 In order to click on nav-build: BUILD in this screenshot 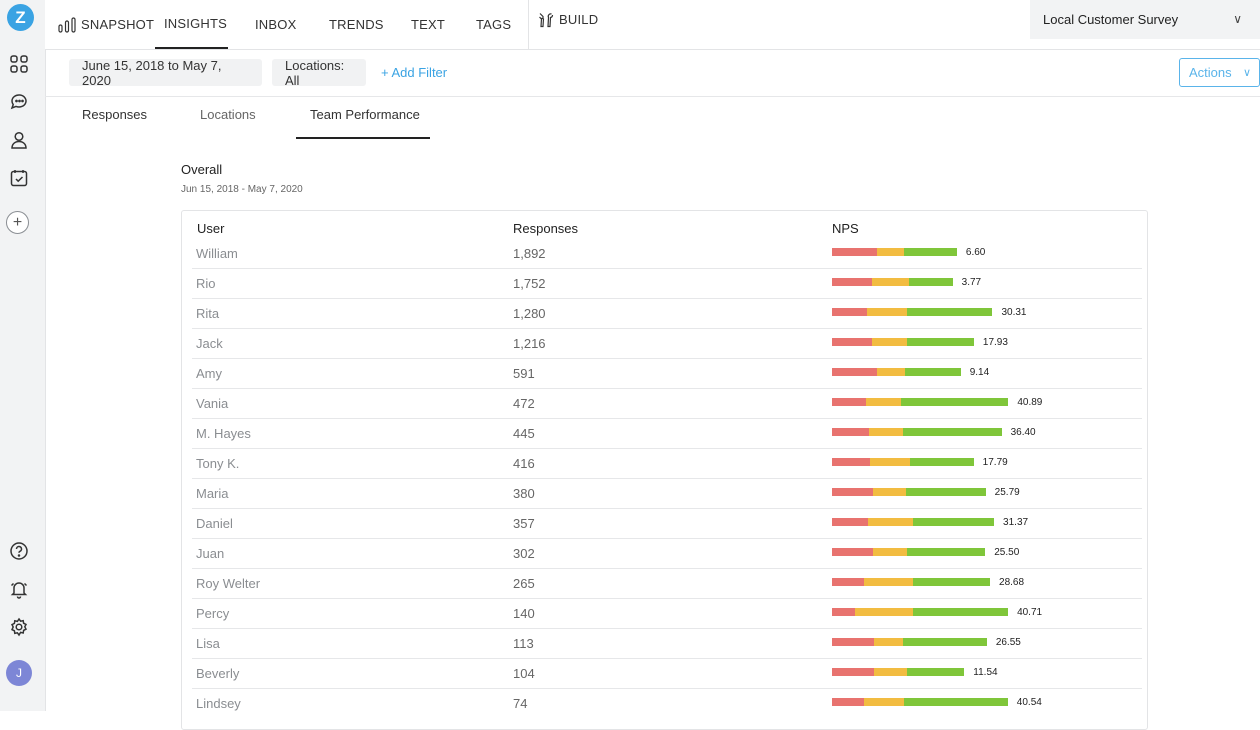, I will do `click(568, 22)`.